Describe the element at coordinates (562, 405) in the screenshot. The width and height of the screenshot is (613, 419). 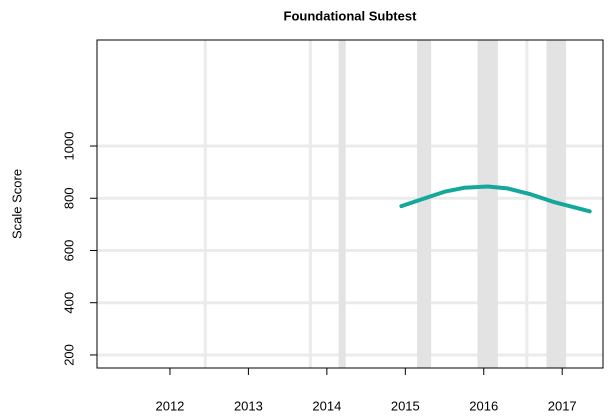
I see `x-tick-label: 2017` at that location.